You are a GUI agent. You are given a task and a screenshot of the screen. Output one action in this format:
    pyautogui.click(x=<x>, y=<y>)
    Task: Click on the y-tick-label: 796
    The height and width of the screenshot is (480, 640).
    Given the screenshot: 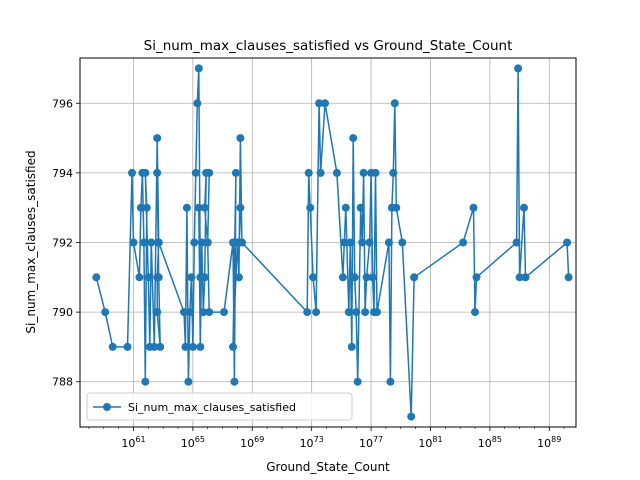 What is the action you would take?
    pyautogui.click(x=62, y=103)
    